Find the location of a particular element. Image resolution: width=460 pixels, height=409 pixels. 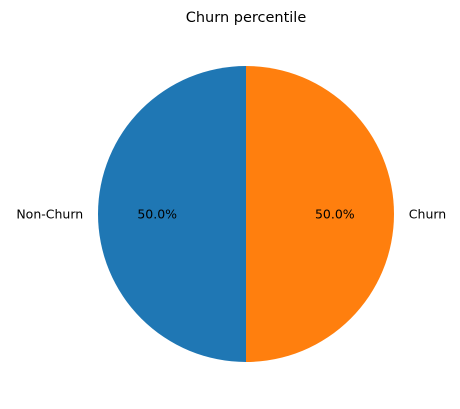

chart-title: Churn percentile is located at coordinates (246, 18).